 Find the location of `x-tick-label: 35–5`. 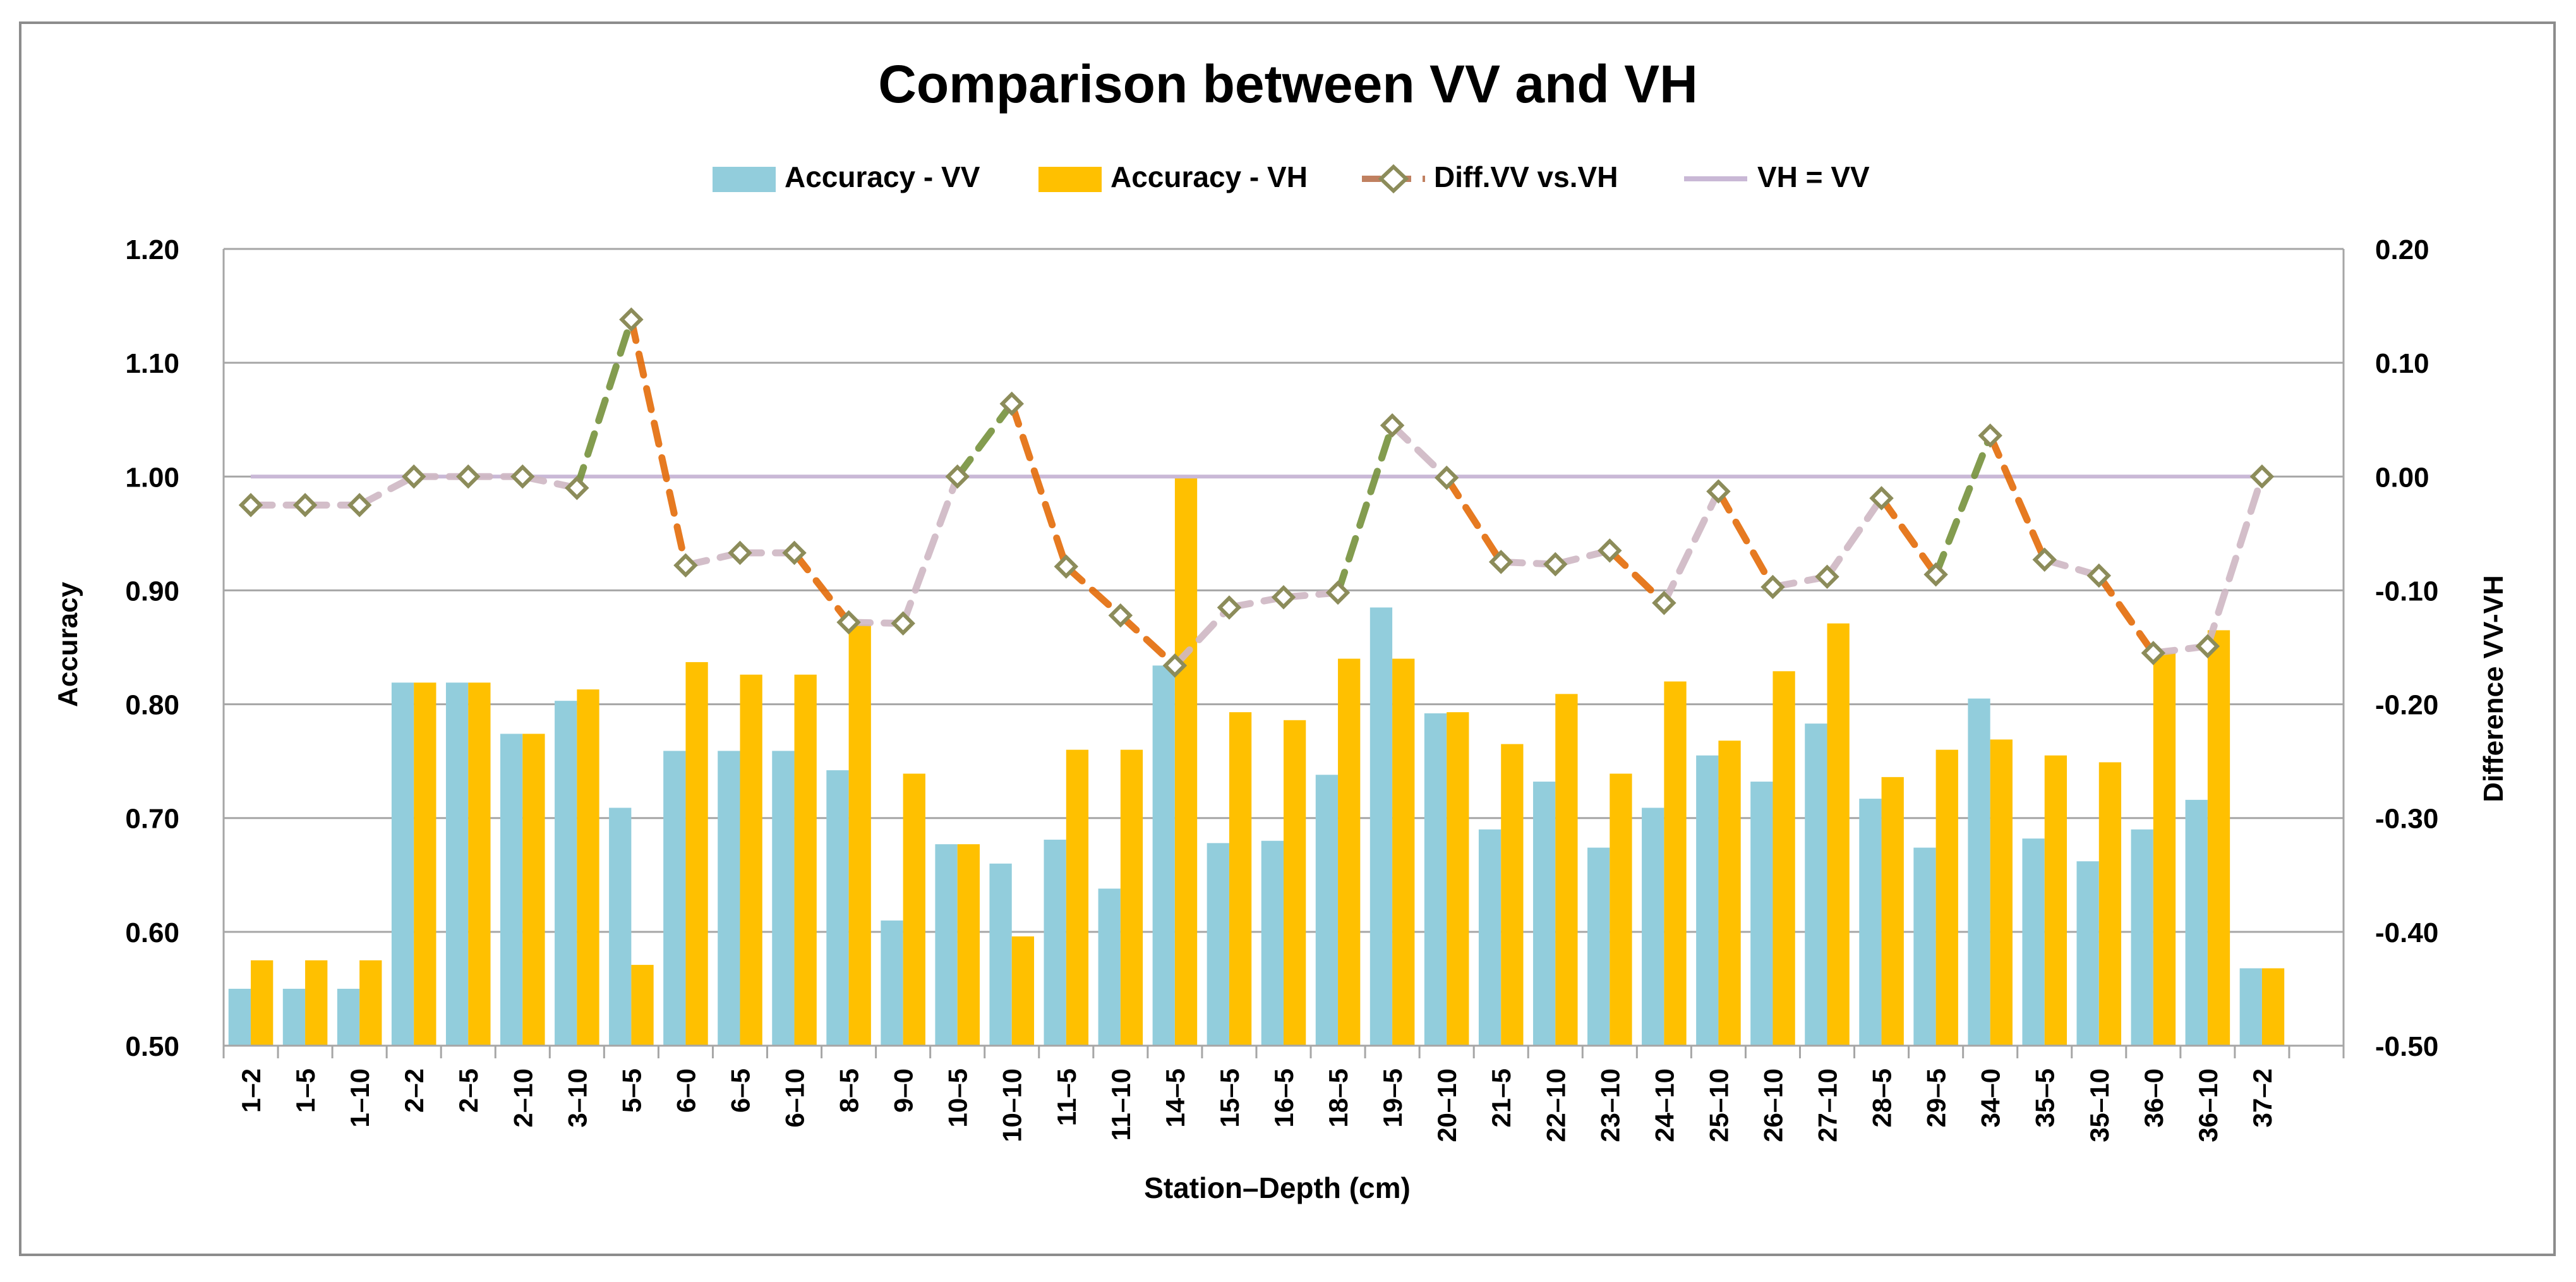

x-tick-label: 35–5 is located at coordinates (2045, 1097).